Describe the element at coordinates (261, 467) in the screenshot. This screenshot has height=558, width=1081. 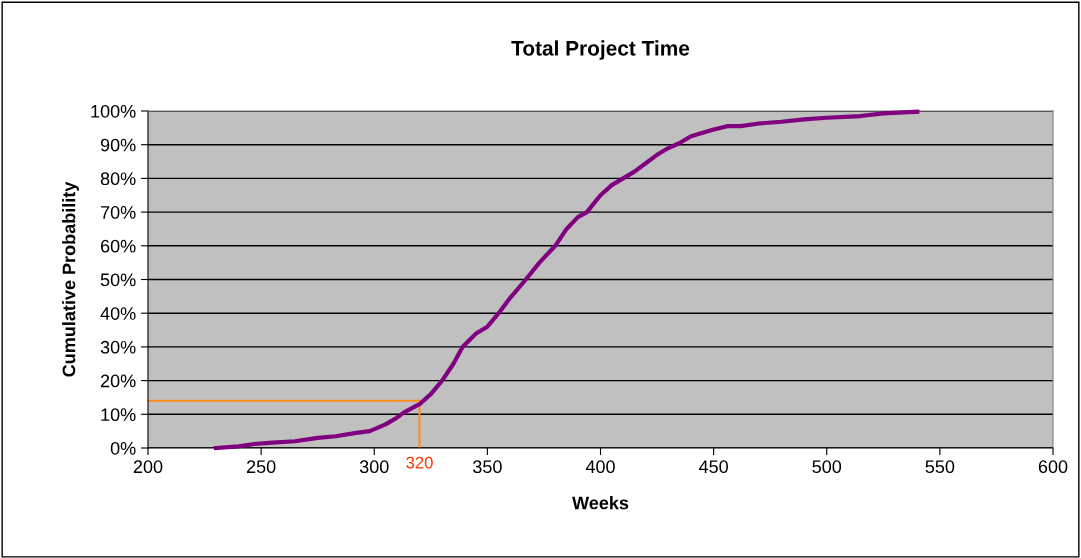
I see `x-tick-label: 250` at that location.